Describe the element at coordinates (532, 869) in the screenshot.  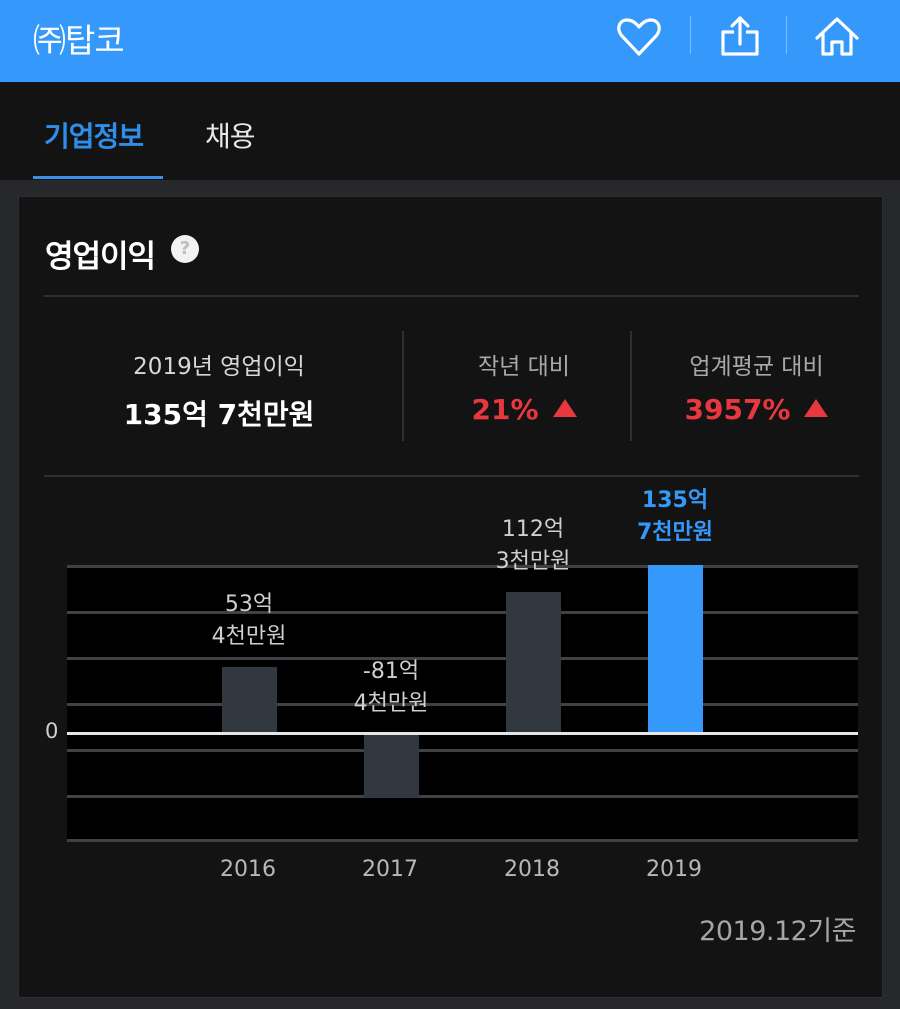
I see `x-tick-2018: 2018` at that location.